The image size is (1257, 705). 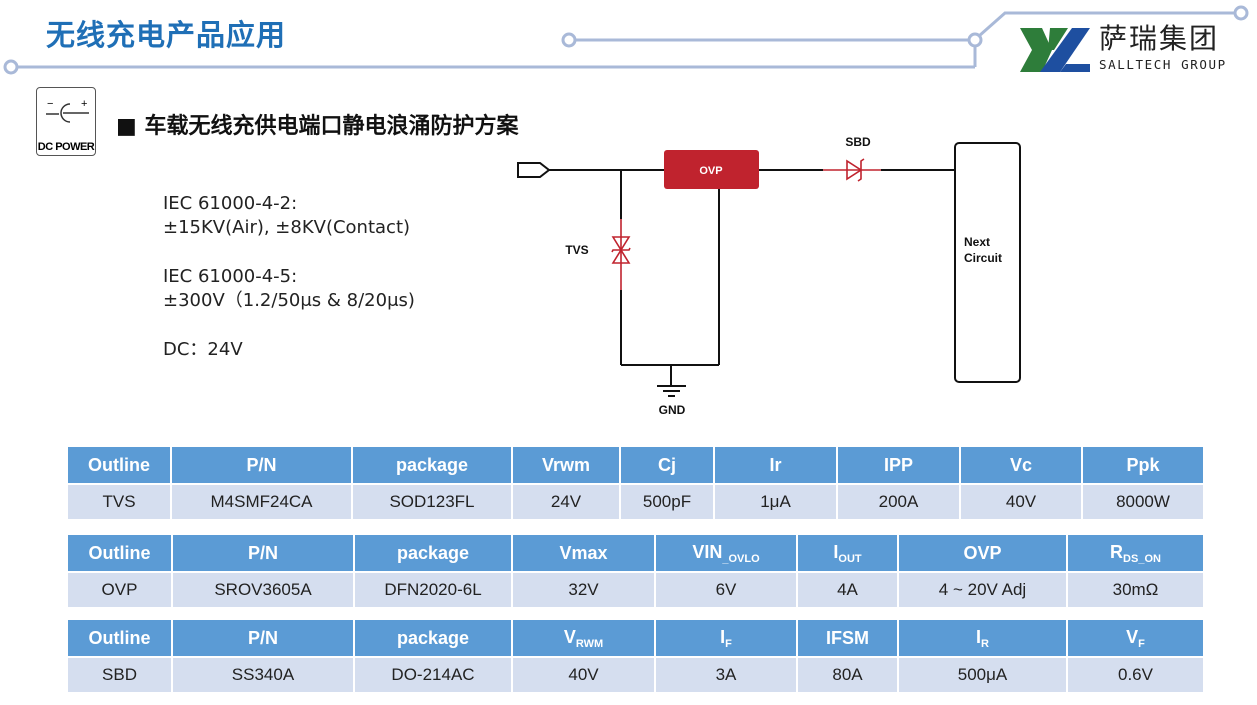 What do you see at coordinates (1135, 553) in the screenshot?
I see `column-header: RDS_ON` at bounding box center [1135, 553].